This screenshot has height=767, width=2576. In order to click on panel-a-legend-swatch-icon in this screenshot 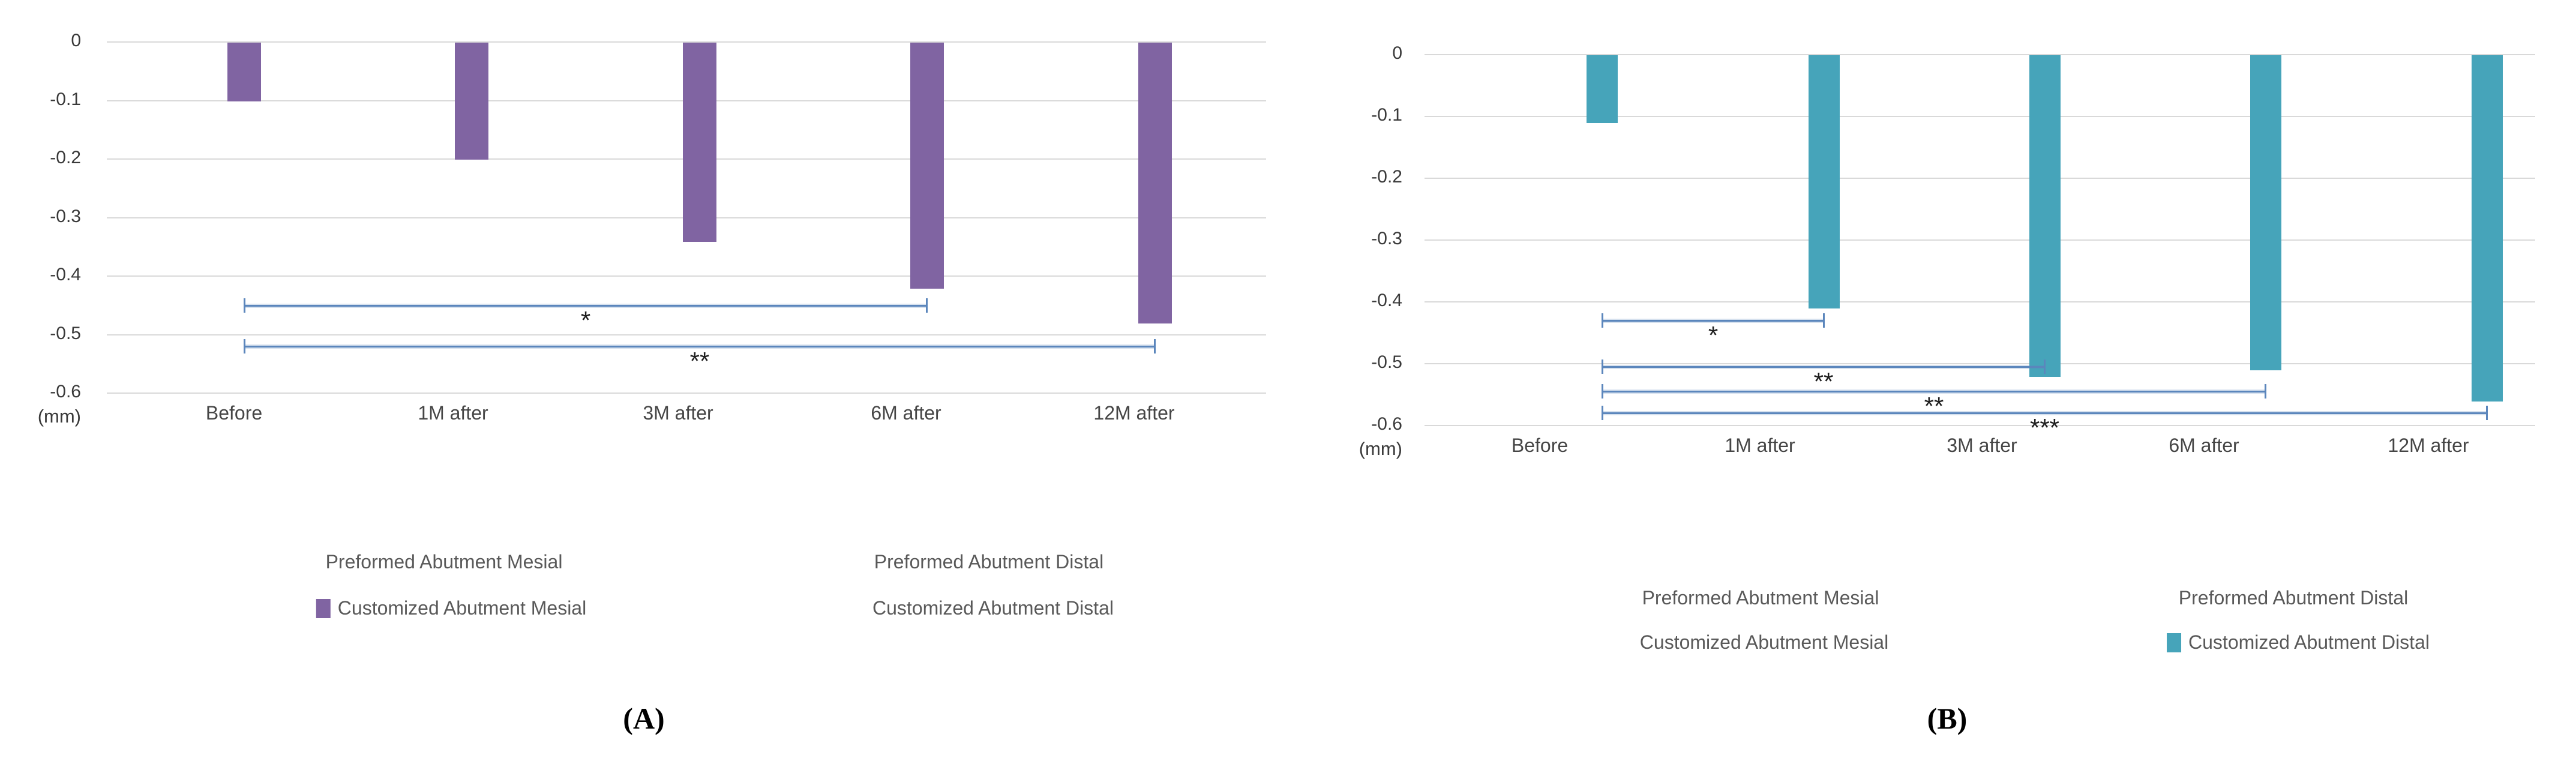, I will do `click(323, 608)`.